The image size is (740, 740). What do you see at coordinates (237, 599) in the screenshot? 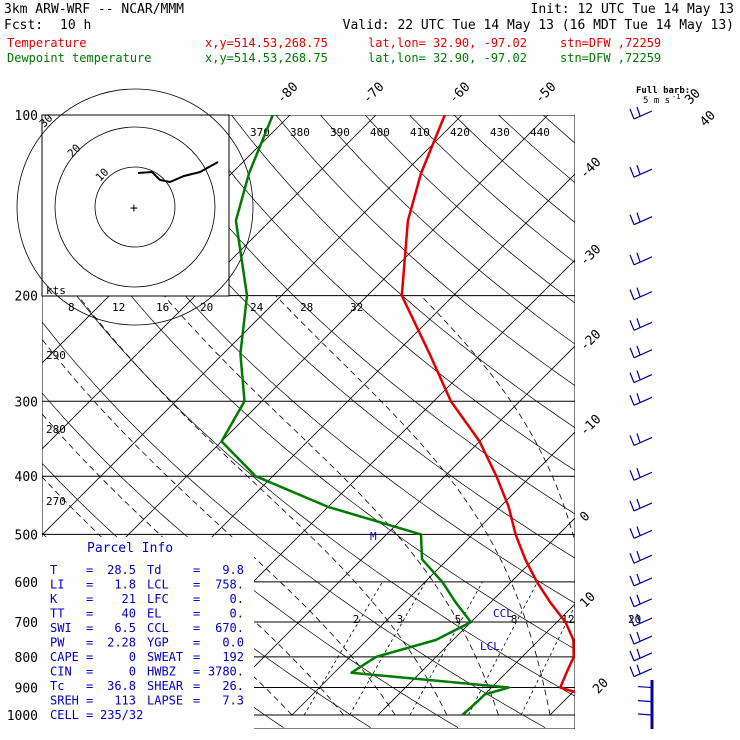
I see `parcel-value: 0.` at bounding box center [237, 599].